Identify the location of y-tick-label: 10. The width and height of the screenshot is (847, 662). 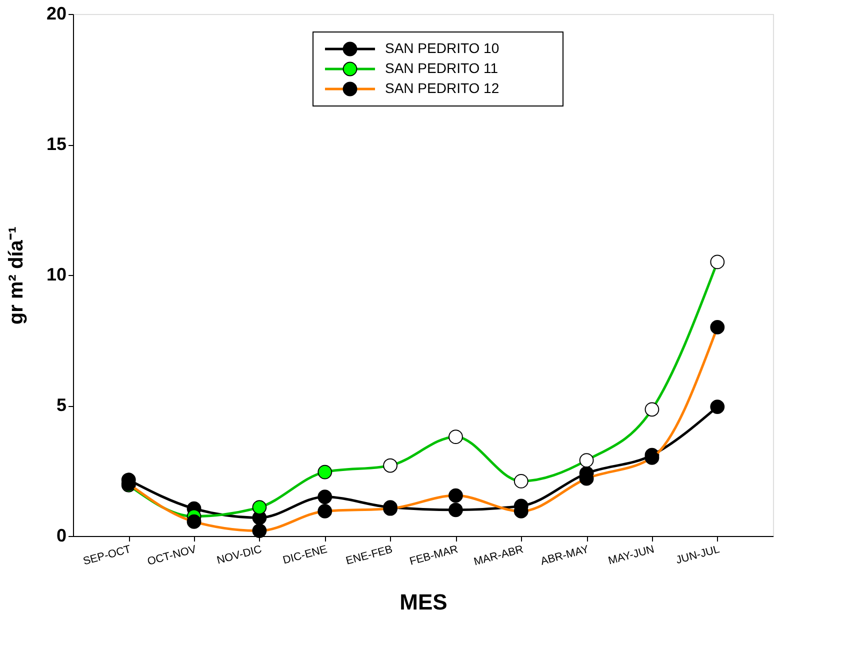
(56, 274).